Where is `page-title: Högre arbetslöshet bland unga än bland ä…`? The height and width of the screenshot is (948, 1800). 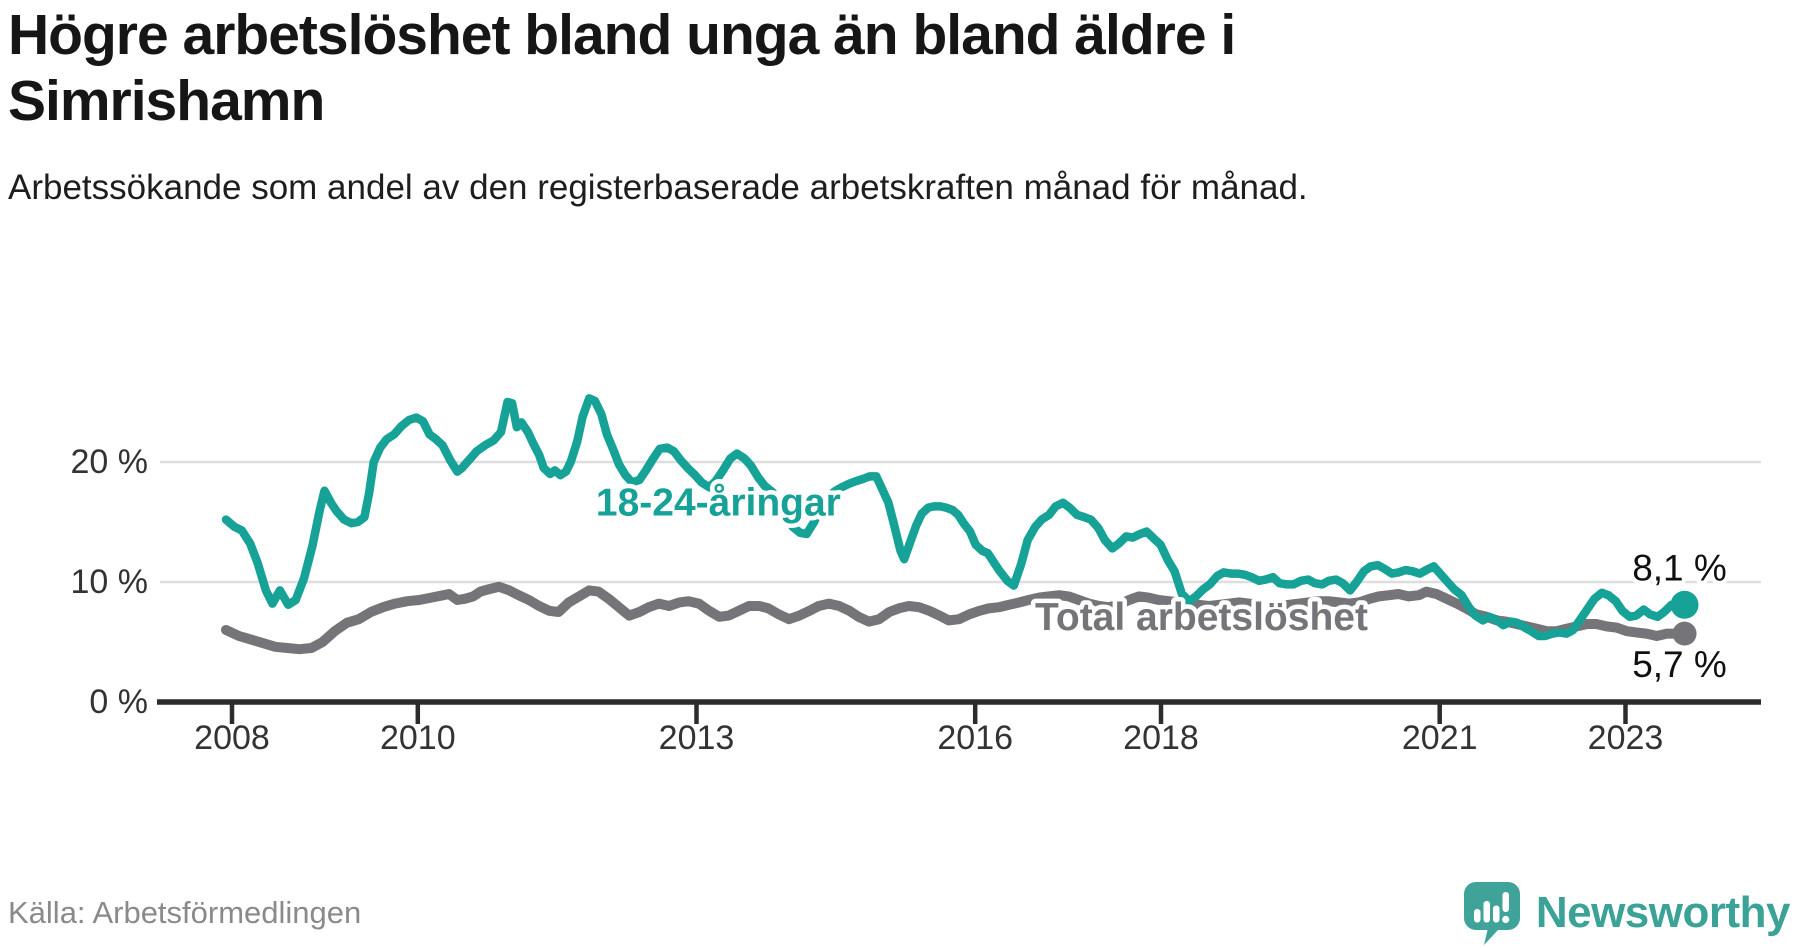
page-title: Högre arbetslöshet bland unga än bland ä… is located at coordinates (622, 68).